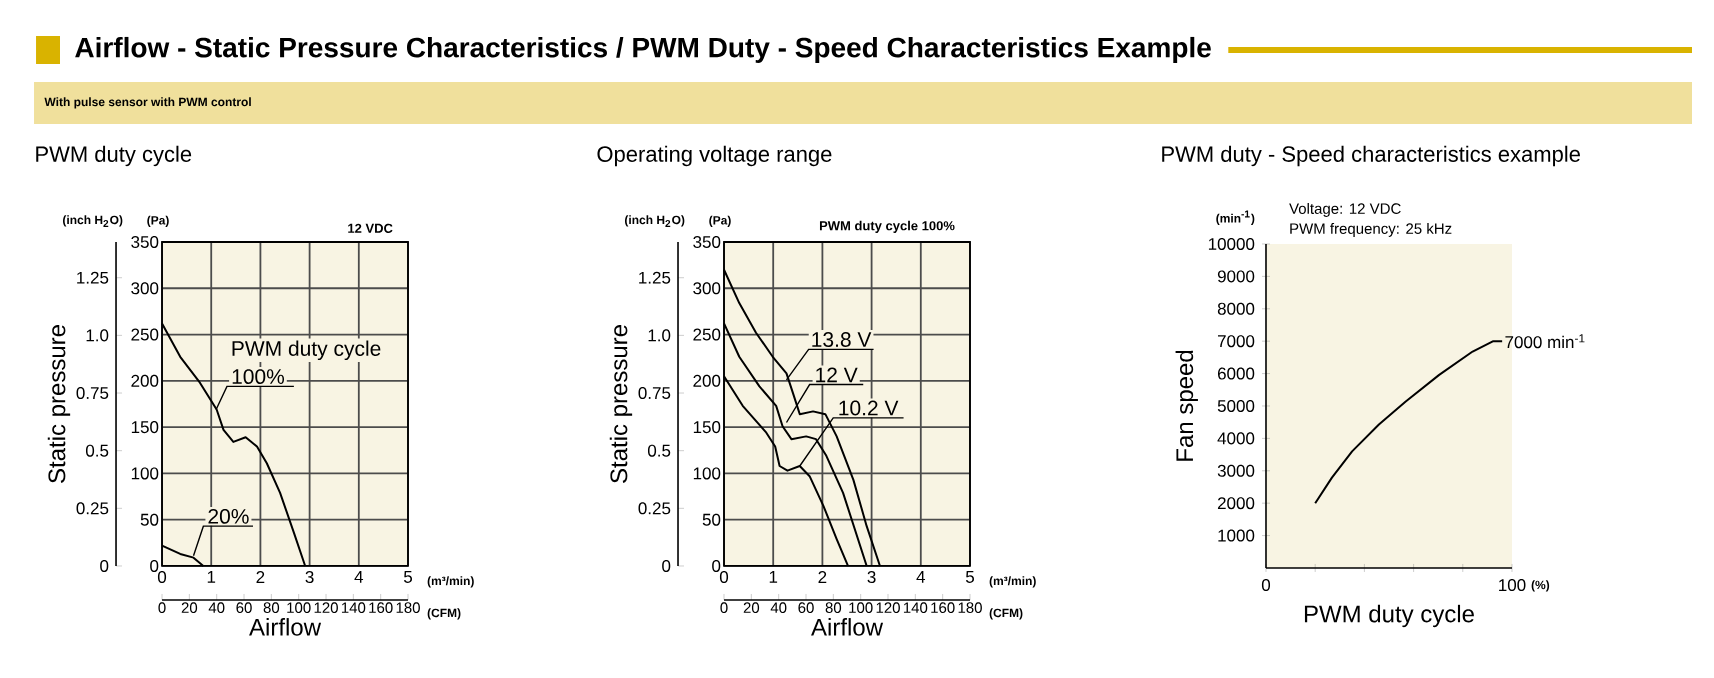  What do you see at coordinates (837, 375) in the screenshot?
I see `text: 12 V` at bounding box center [837, 375].